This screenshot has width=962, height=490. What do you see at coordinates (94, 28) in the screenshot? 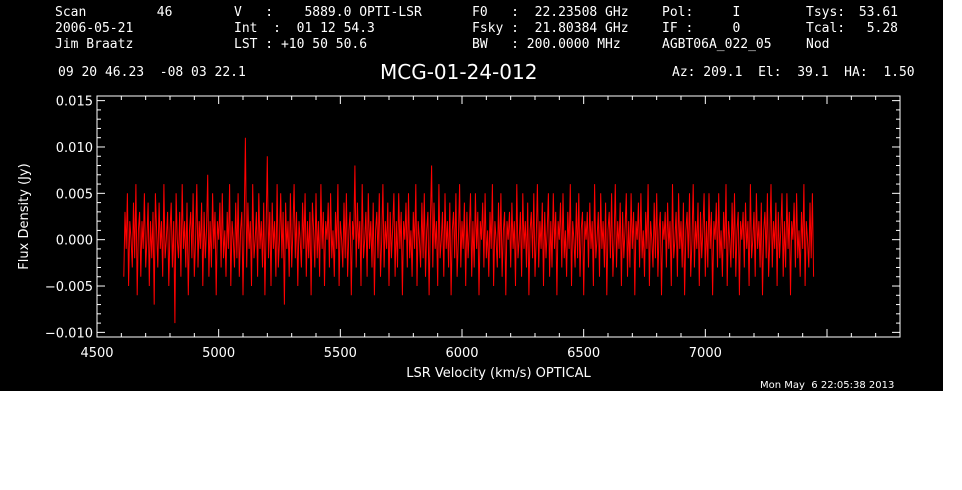
I see `header-date: 2006-05-21` at bounding box center [94, 28].